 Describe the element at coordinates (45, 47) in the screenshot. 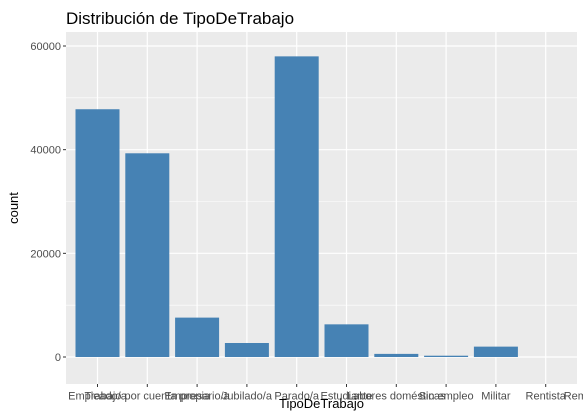

I see `y-tick-label: 60000` at that location.